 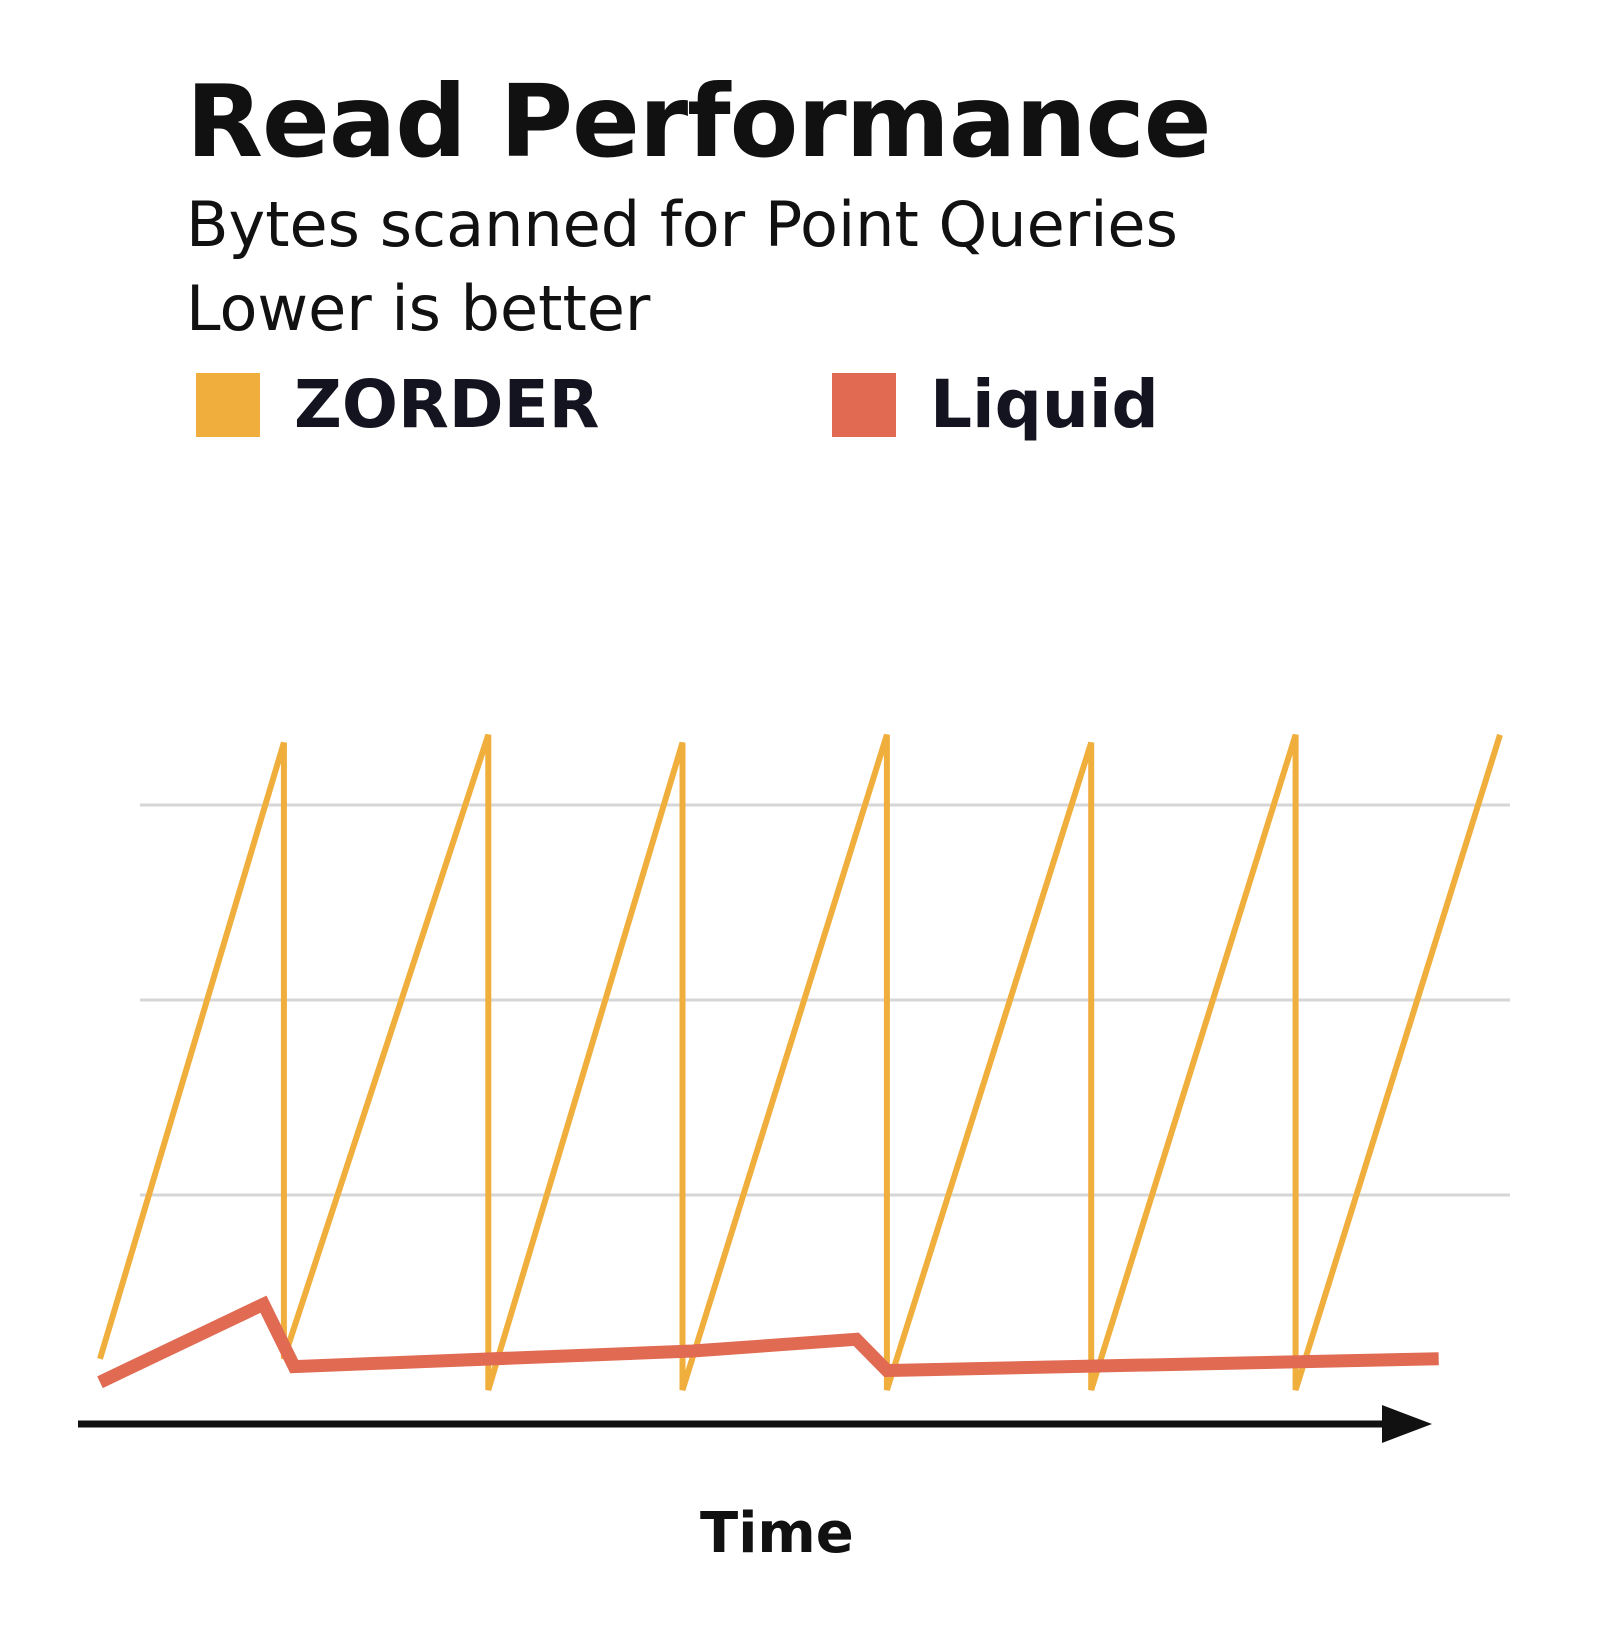 I want to click on legend-swatch-zorder, so click(x=228, y=405).